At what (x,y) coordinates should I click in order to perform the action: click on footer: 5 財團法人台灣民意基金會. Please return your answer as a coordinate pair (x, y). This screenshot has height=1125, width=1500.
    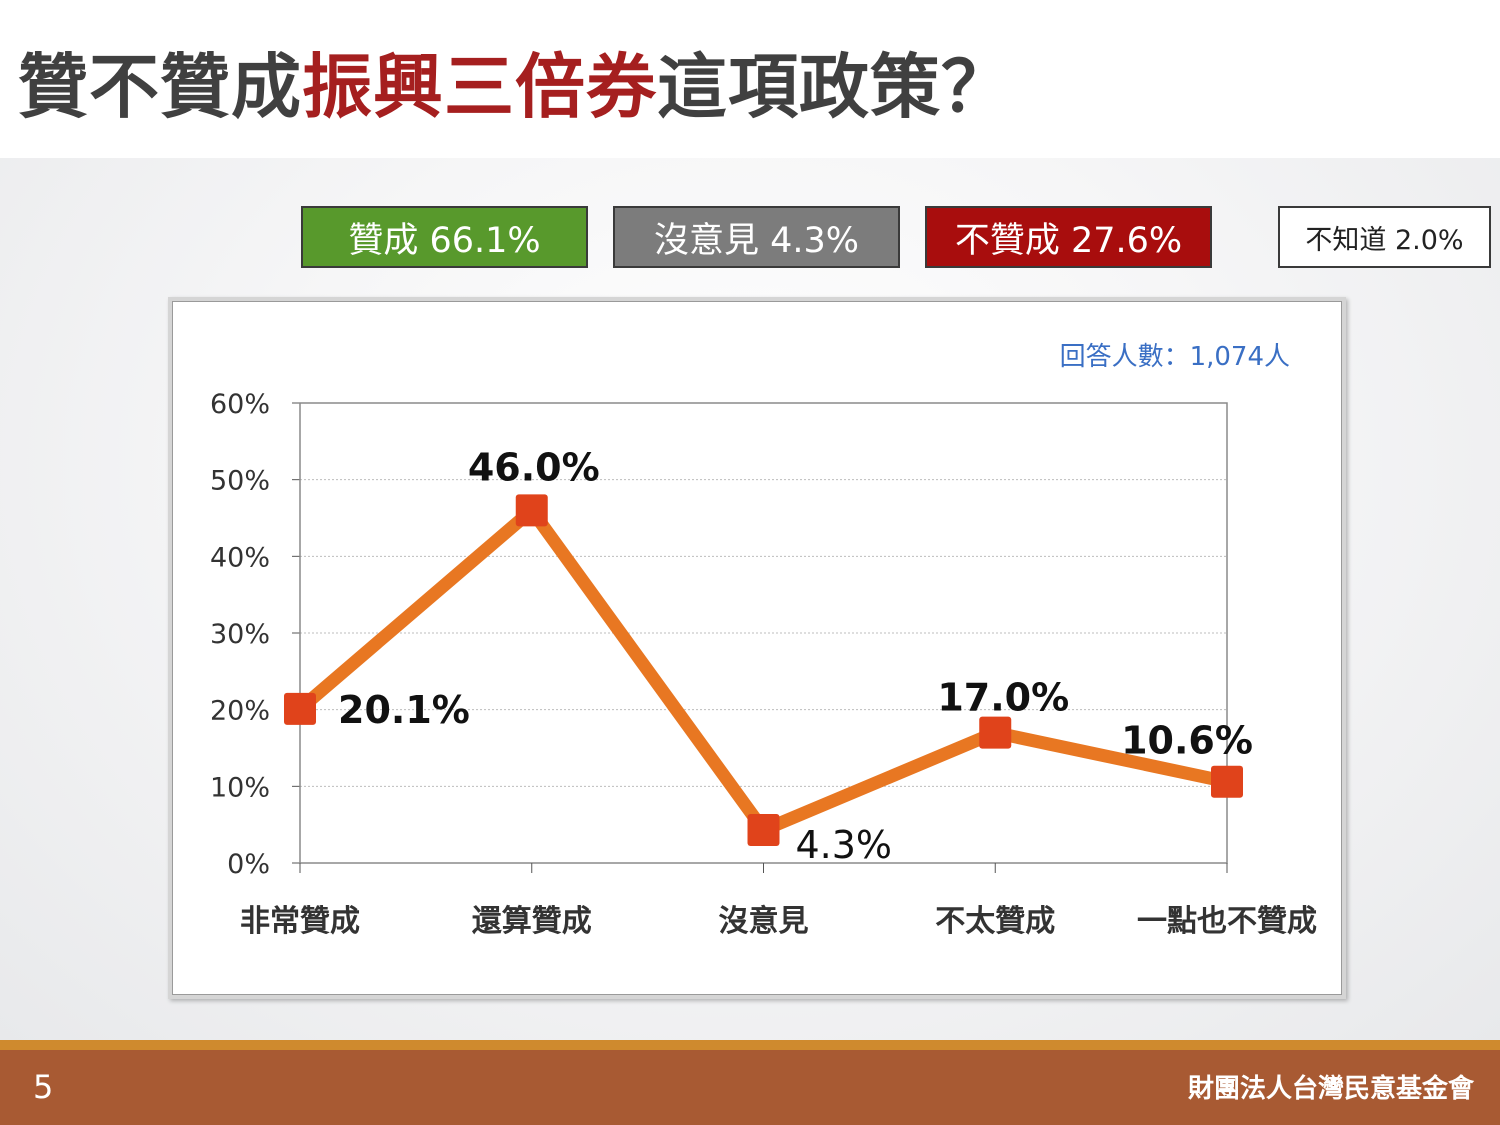
    Looking at the image, I should click on (750, 1087).